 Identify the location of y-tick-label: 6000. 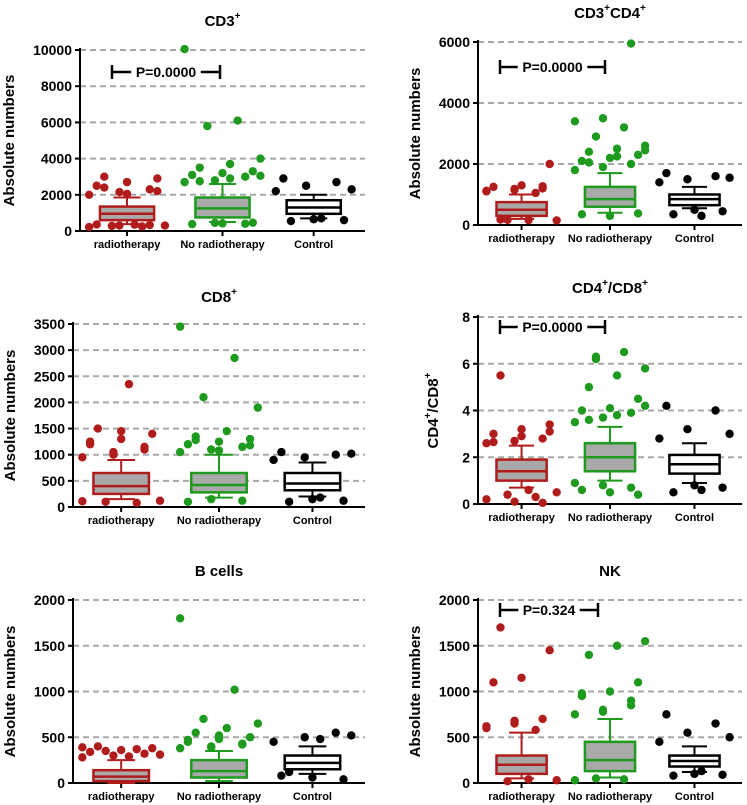
(454, 42).